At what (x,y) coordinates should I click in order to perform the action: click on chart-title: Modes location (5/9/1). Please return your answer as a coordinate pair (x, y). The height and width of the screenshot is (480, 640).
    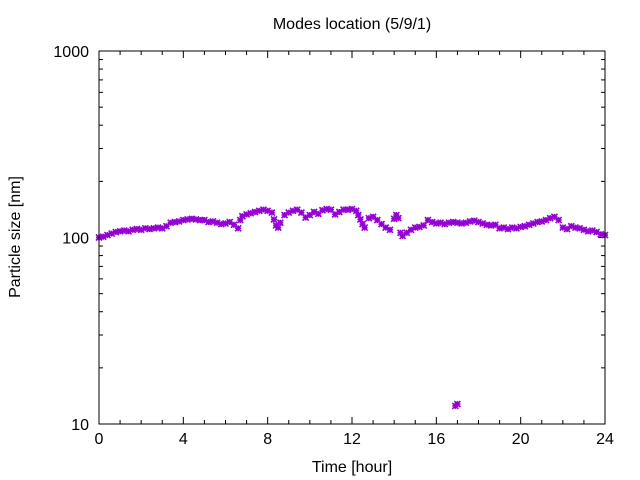
    Looking at the image, I should click on (352, 24).